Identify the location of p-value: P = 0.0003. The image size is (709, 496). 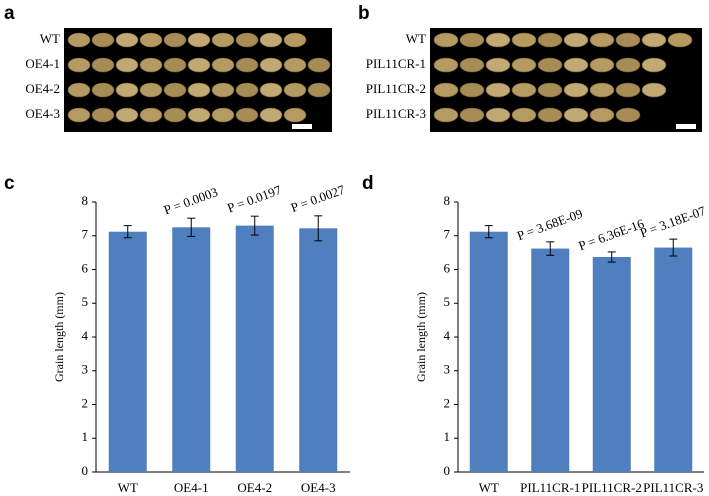
(191, 200).